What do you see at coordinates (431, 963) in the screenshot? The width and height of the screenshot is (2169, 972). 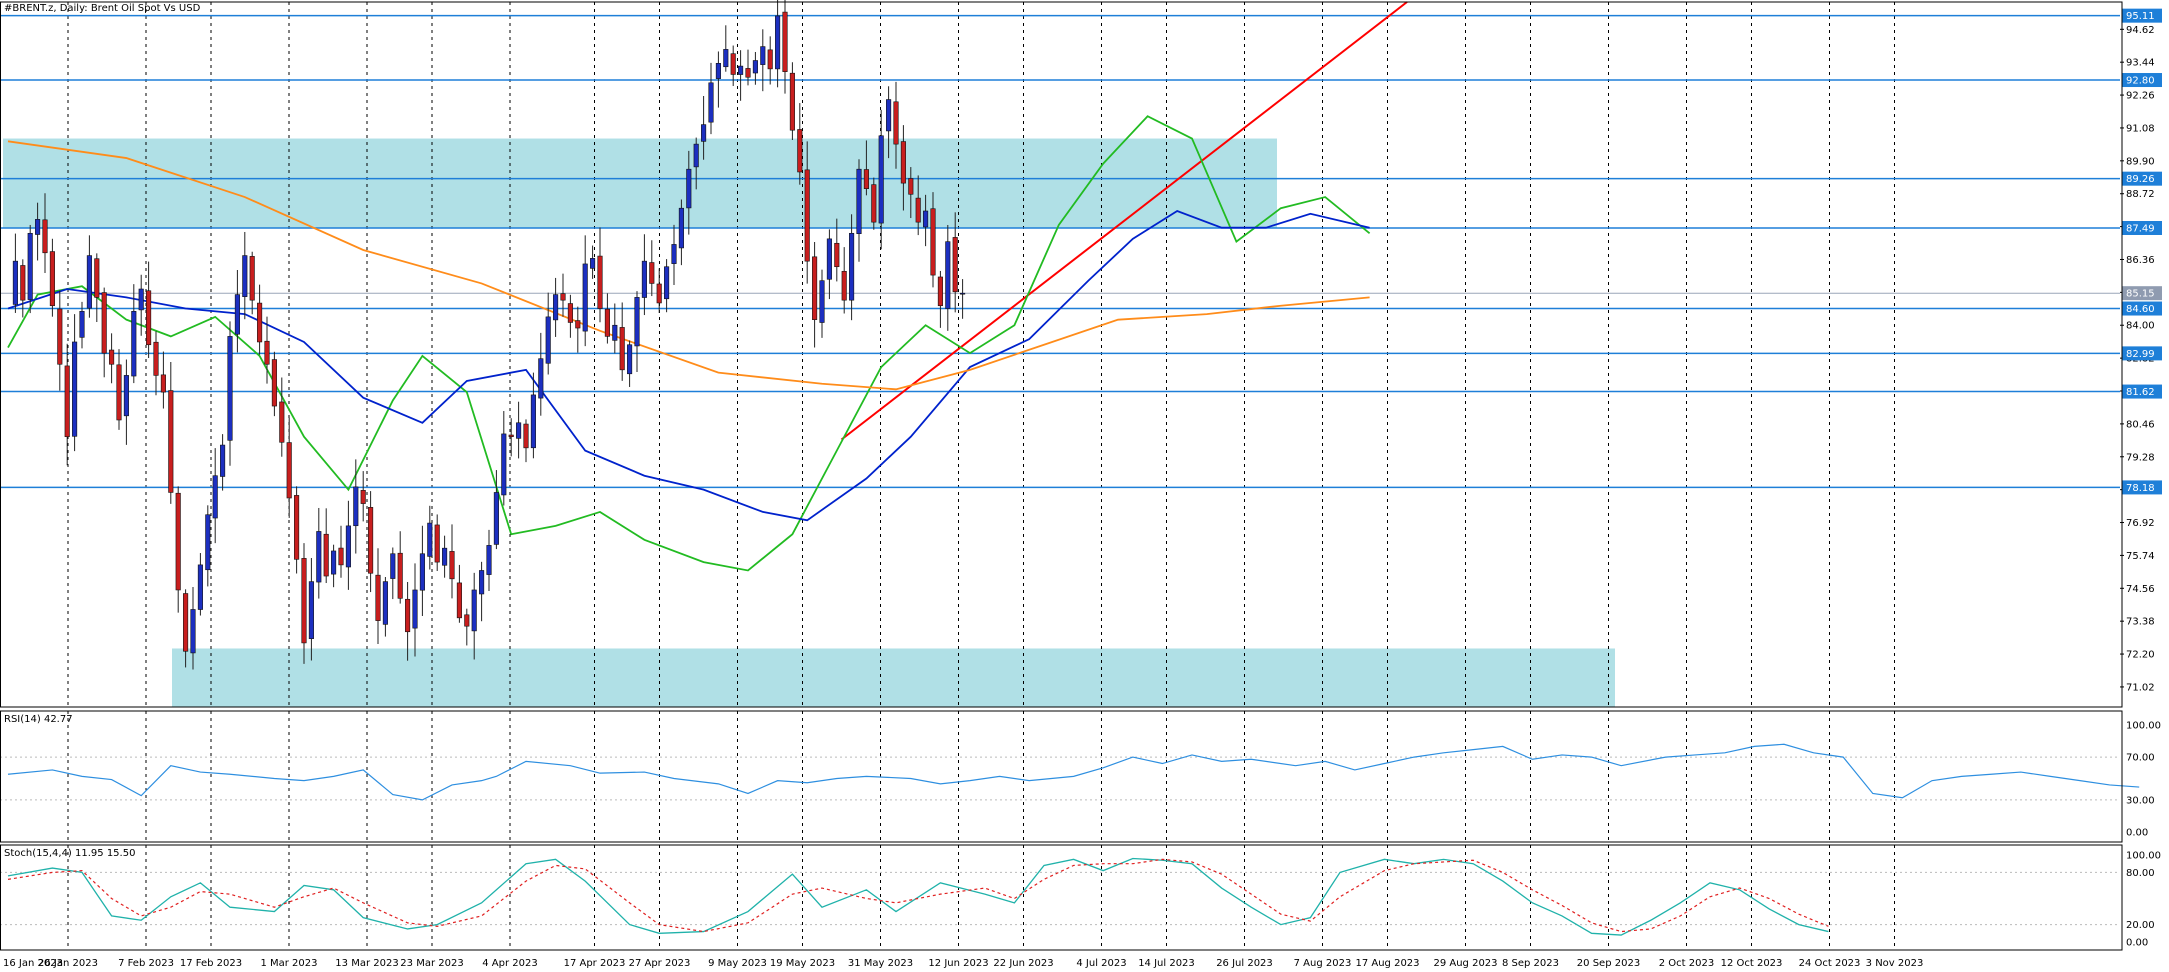 I see `time-tick-label: 23 Mar 2023` at bounding box center [431, 963].